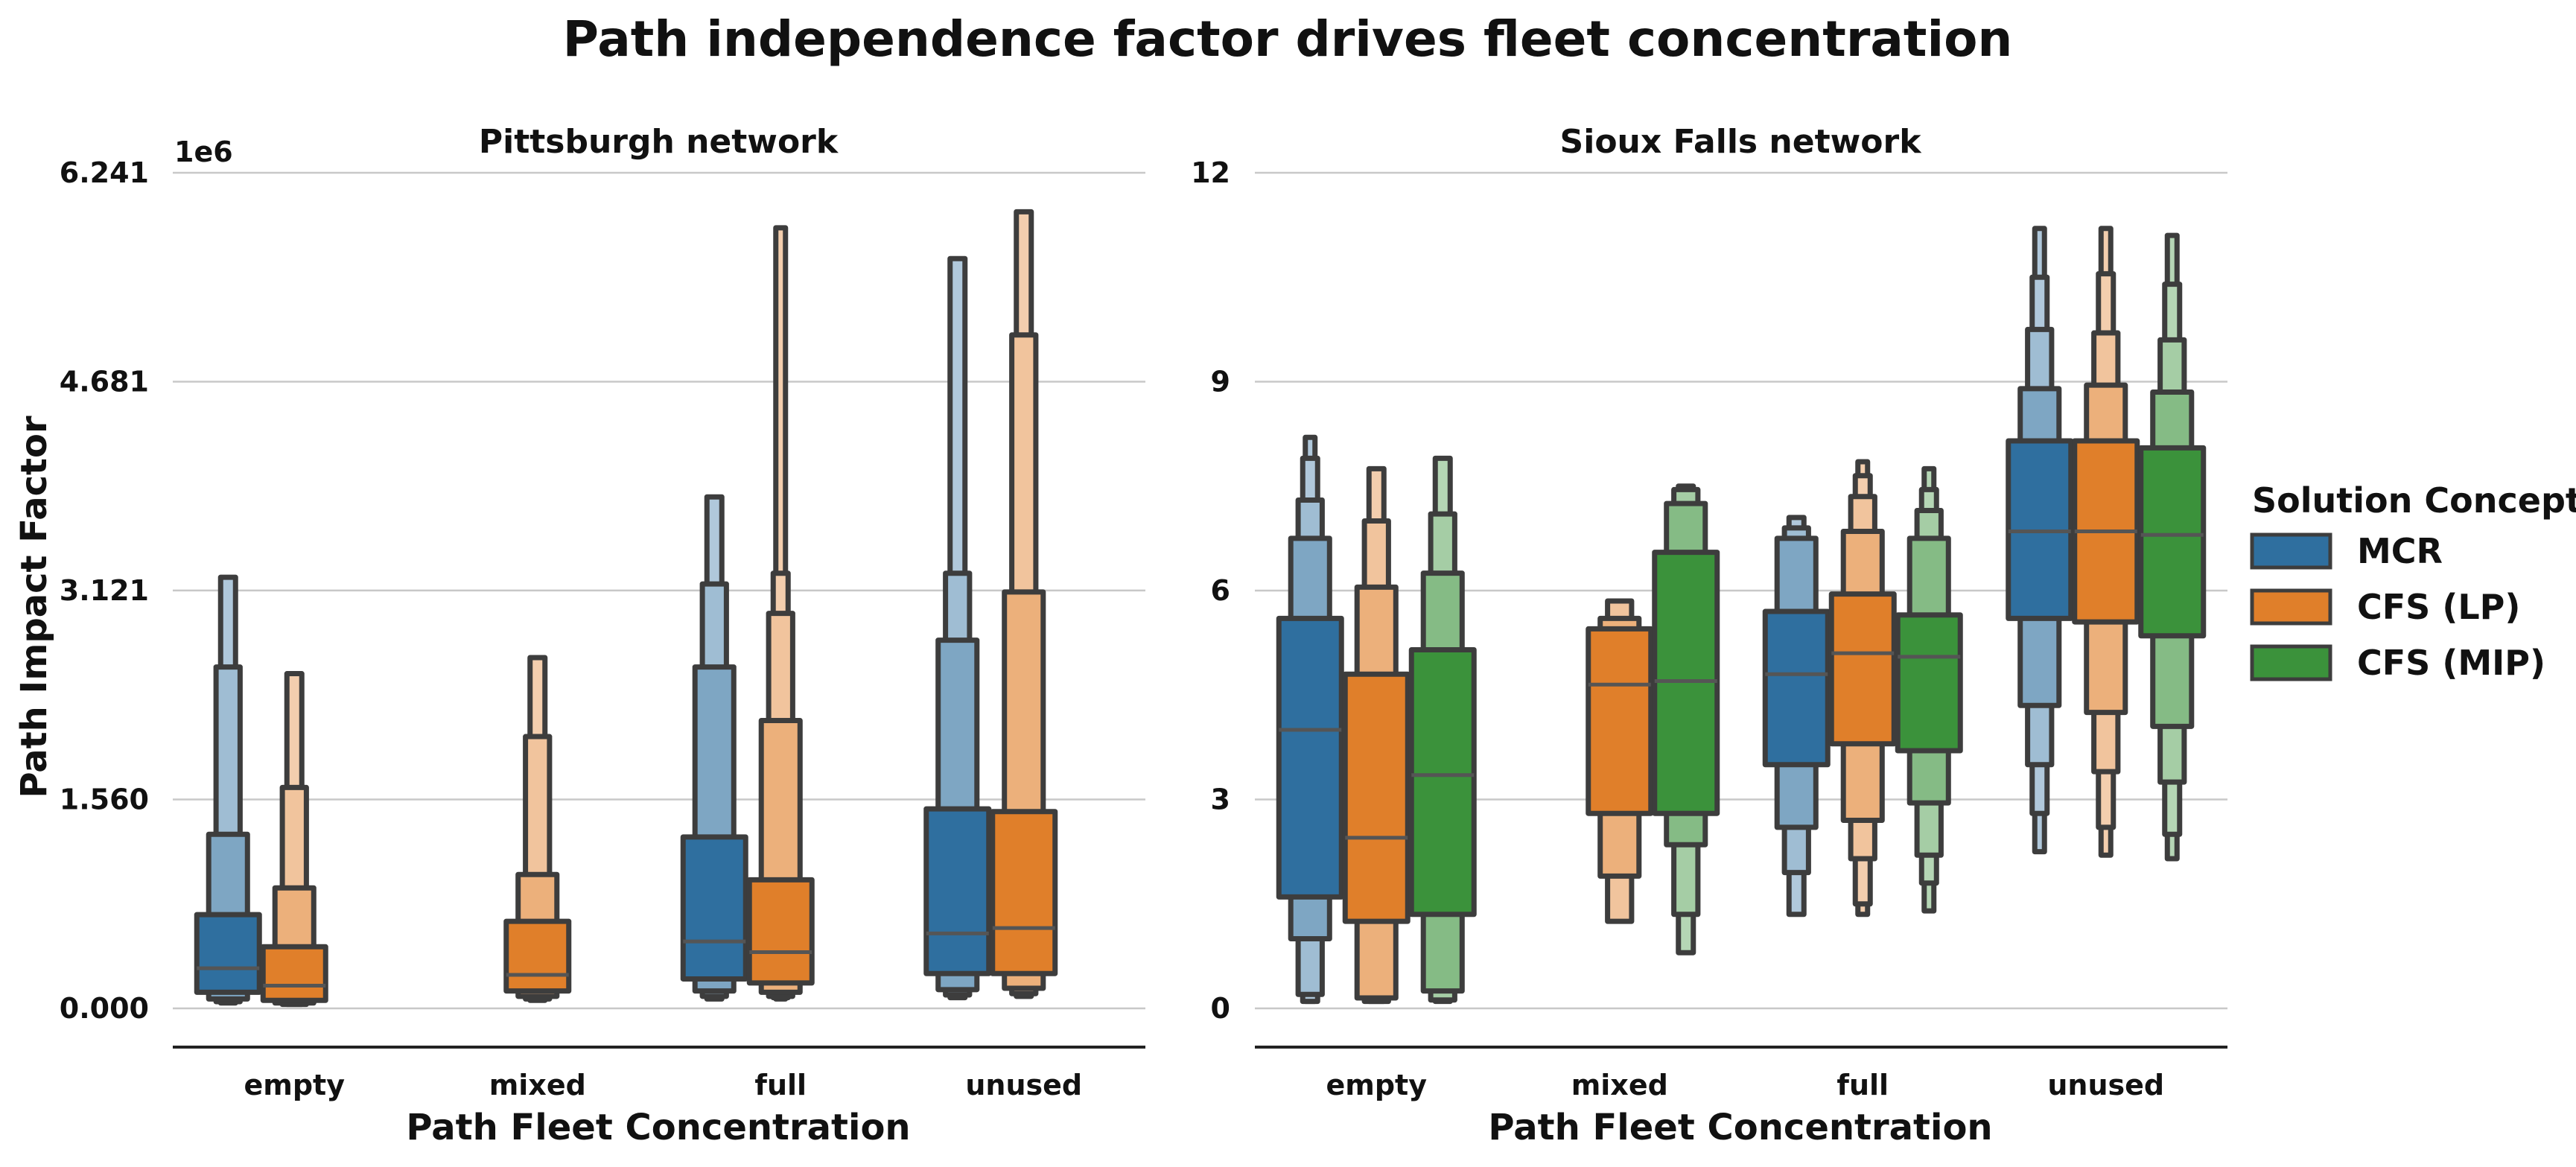  Describe the element at coordinates (1024, 604) in the screenshot. I see `pittsburgh-boxen-unused-cfs-lp` at that location.